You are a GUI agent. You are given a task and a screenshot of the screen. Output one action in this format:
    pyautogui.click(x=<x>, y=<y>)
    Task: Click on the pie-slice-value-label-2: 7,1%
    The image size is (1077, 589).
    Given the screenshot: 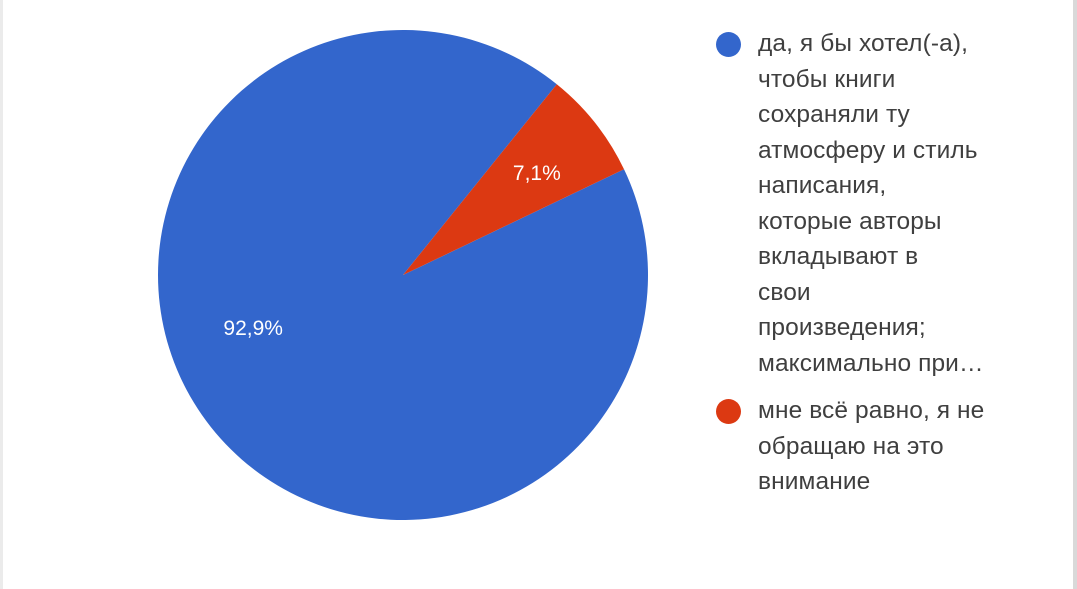 What is the action you would take?
    pyautogui.click(x=537, y=173)
    